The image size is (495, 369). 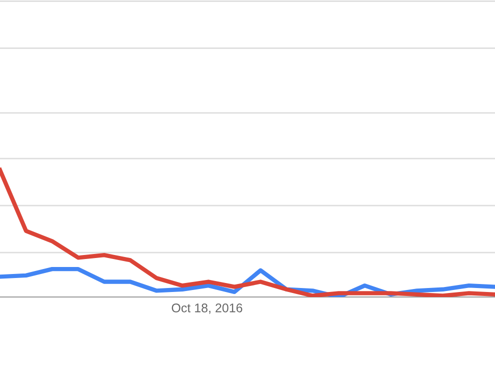 I want to click on text: Oct 18, 2016, so click(x=207, y=309).